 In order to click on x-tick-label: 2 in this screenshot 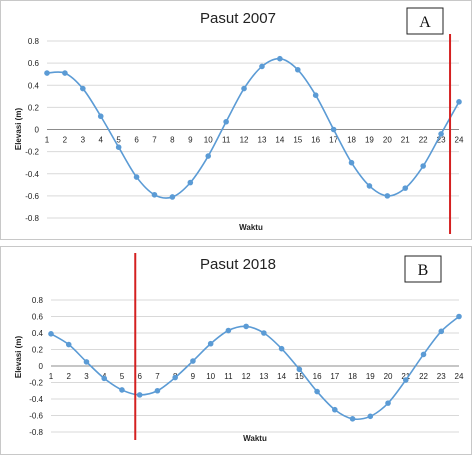, I will do `click(69, 376)`.